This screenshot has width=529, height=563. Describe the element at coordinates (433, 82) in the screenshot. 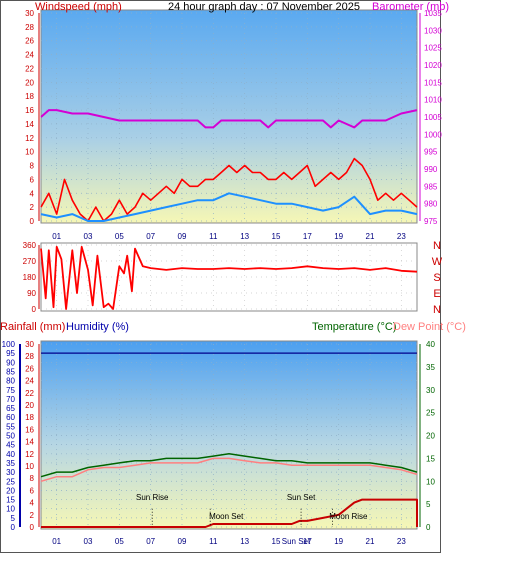

I see `barometer-tick-label: 1015` at that location.